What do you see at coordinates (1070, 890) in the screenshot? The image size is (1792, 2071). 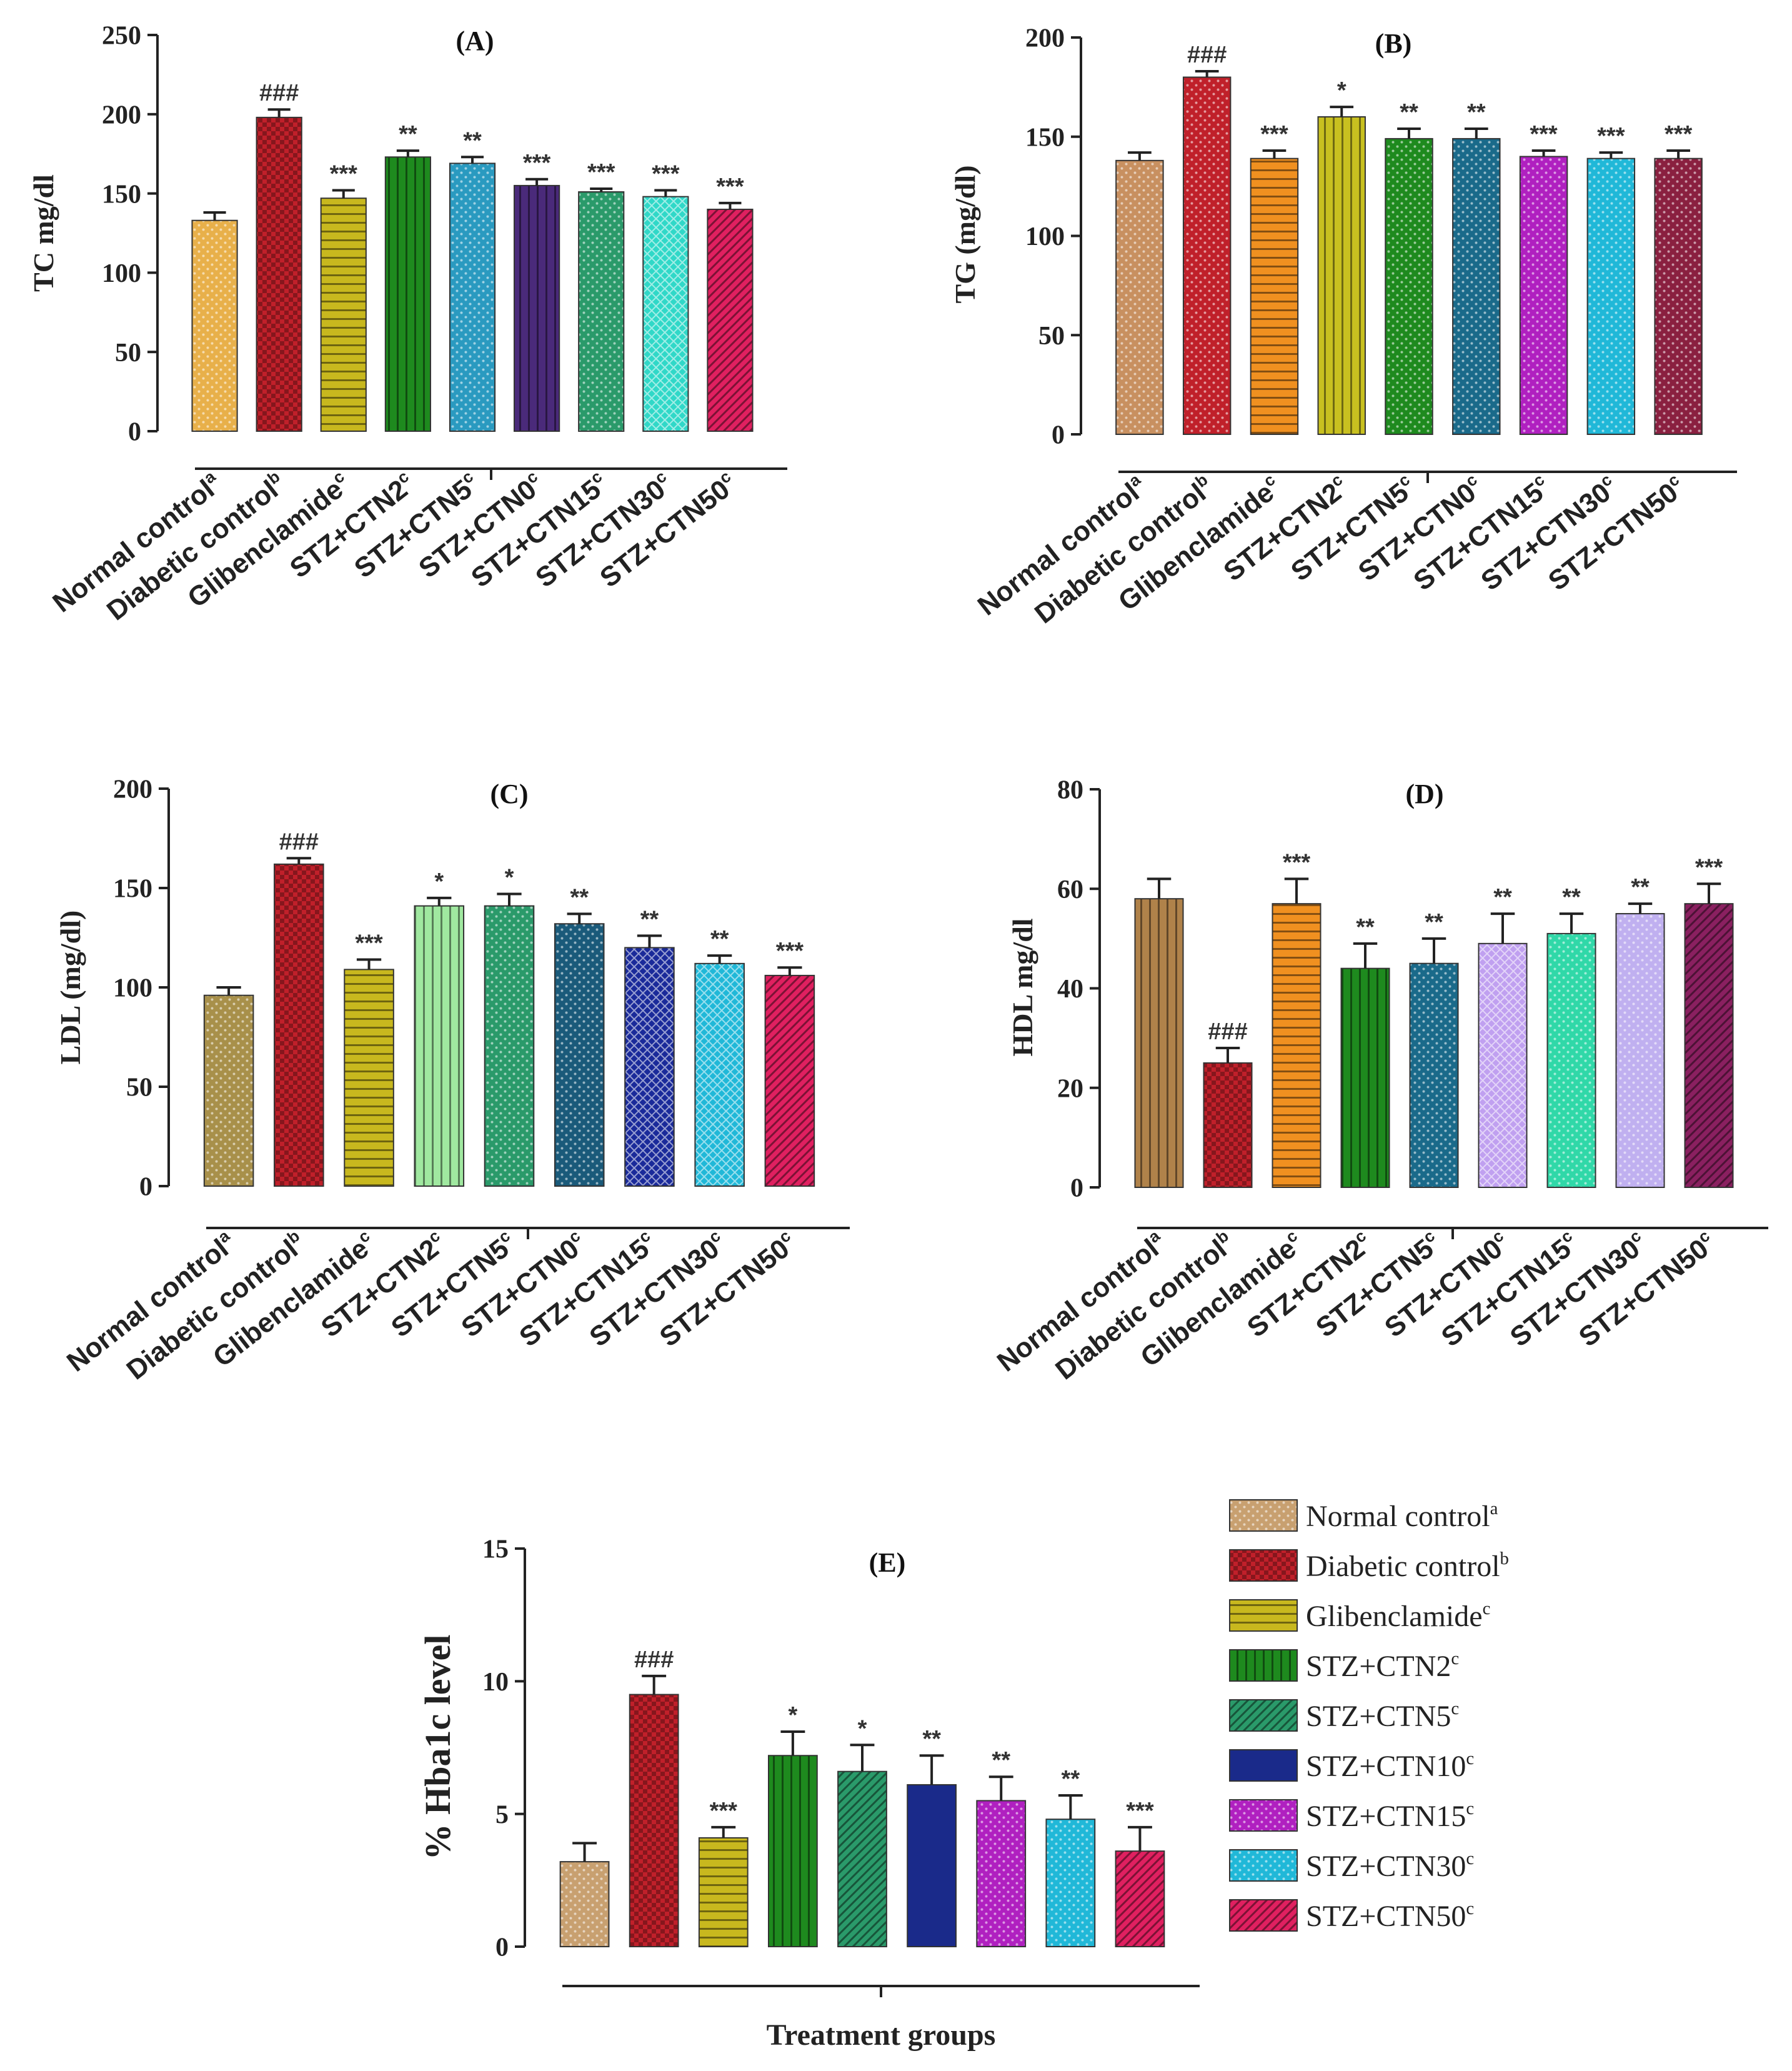 I see `y-tick-label: 60` at bounding box center [1070, 890].